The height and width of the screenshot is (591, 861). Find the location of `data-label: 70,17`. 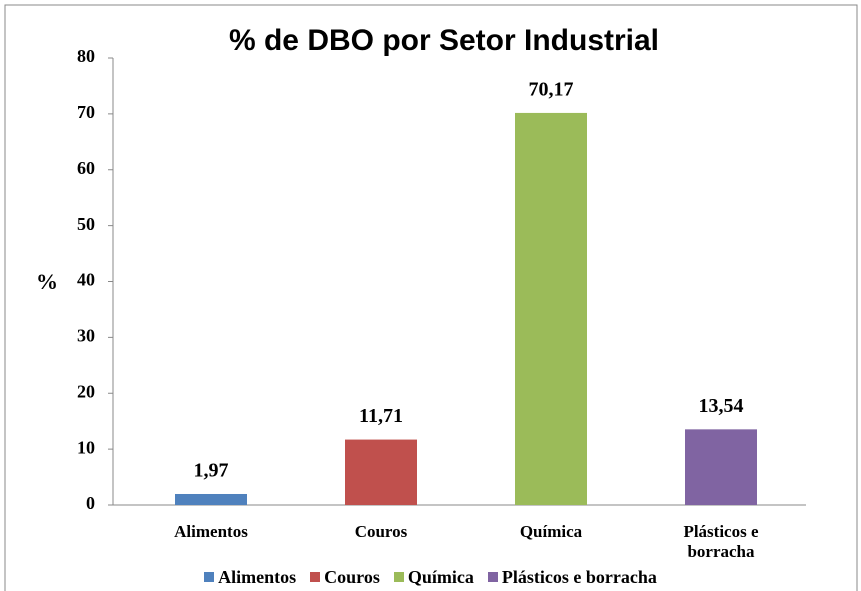

data-label: 70,17 is located at coordinates (551, 90).